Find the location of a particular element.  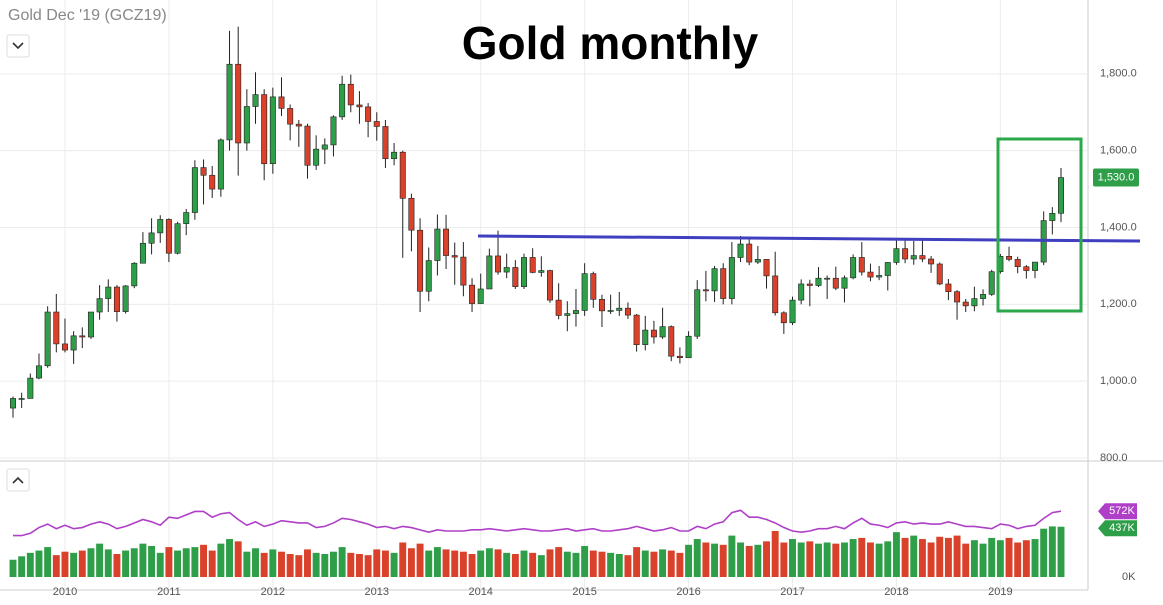

x-tick-label: 2010 is located at coordinates (65, 592).